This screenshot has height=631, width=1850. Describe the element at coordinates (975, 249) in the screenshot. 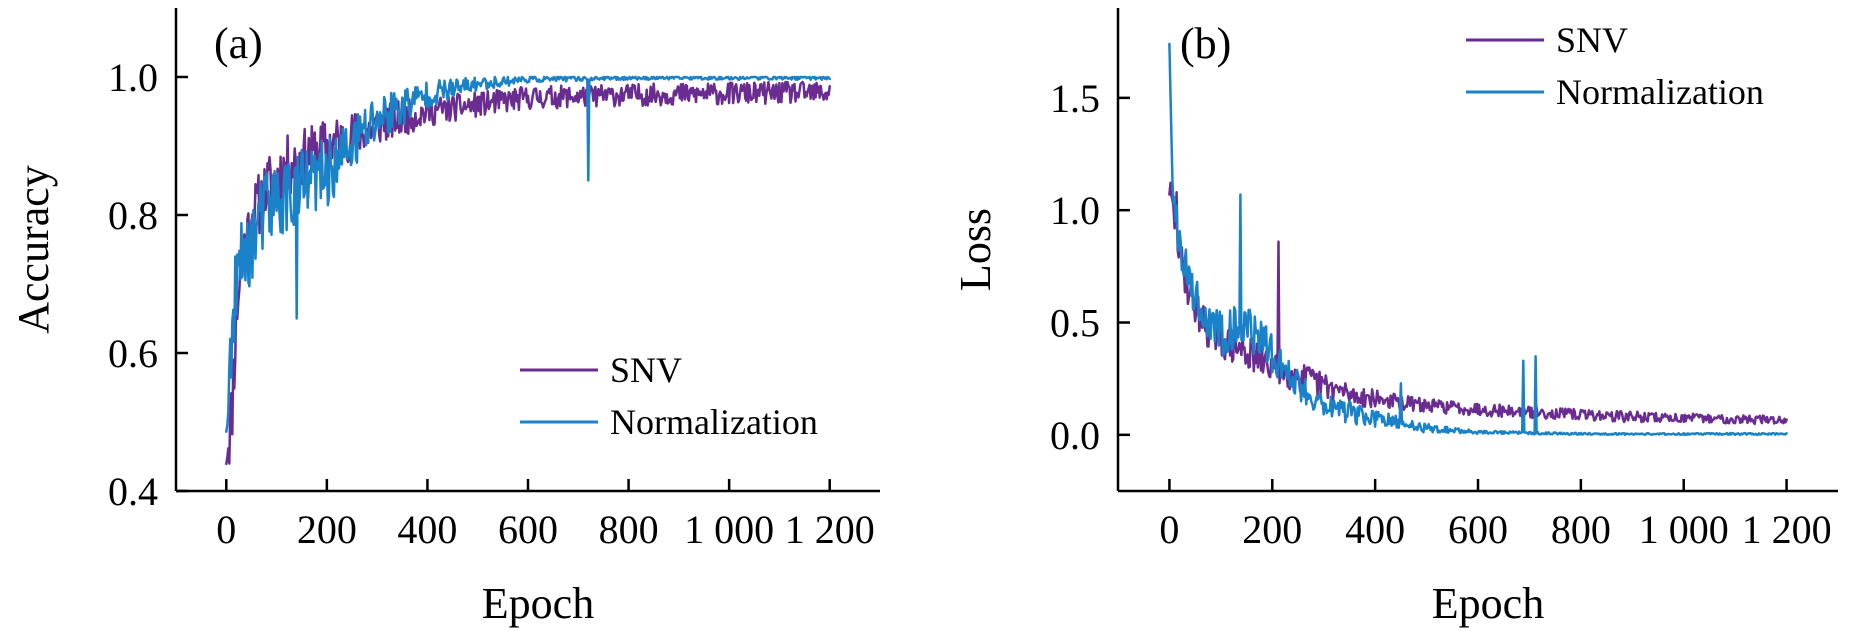

I see `y-axis-title: Loss` at that location.